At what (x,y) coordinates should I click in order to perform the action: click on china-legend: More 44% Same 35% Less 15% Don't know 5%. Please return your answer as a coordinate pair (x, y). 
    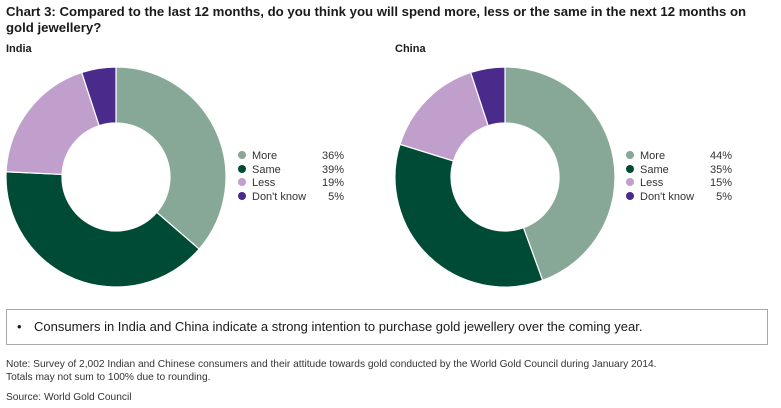
    Looking at the image, I should click on (679, 177).